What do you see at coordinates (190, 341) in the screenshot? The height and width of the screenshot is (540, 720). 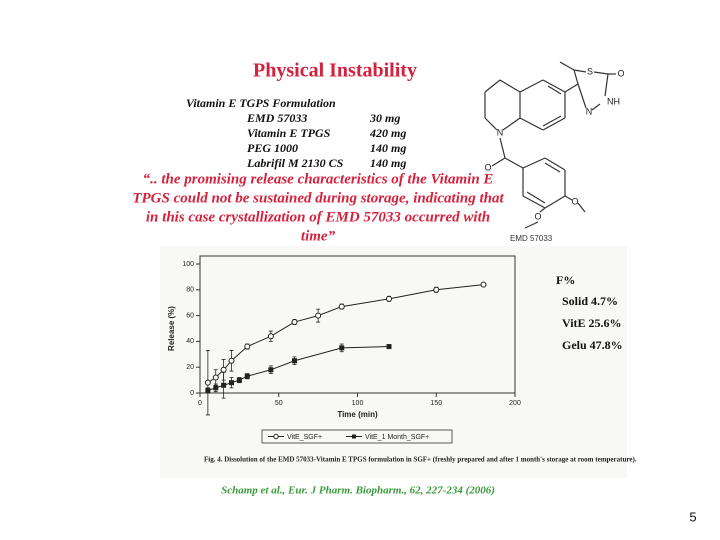 I see `y-tick-label: 40` at bounding box center [190, 341].